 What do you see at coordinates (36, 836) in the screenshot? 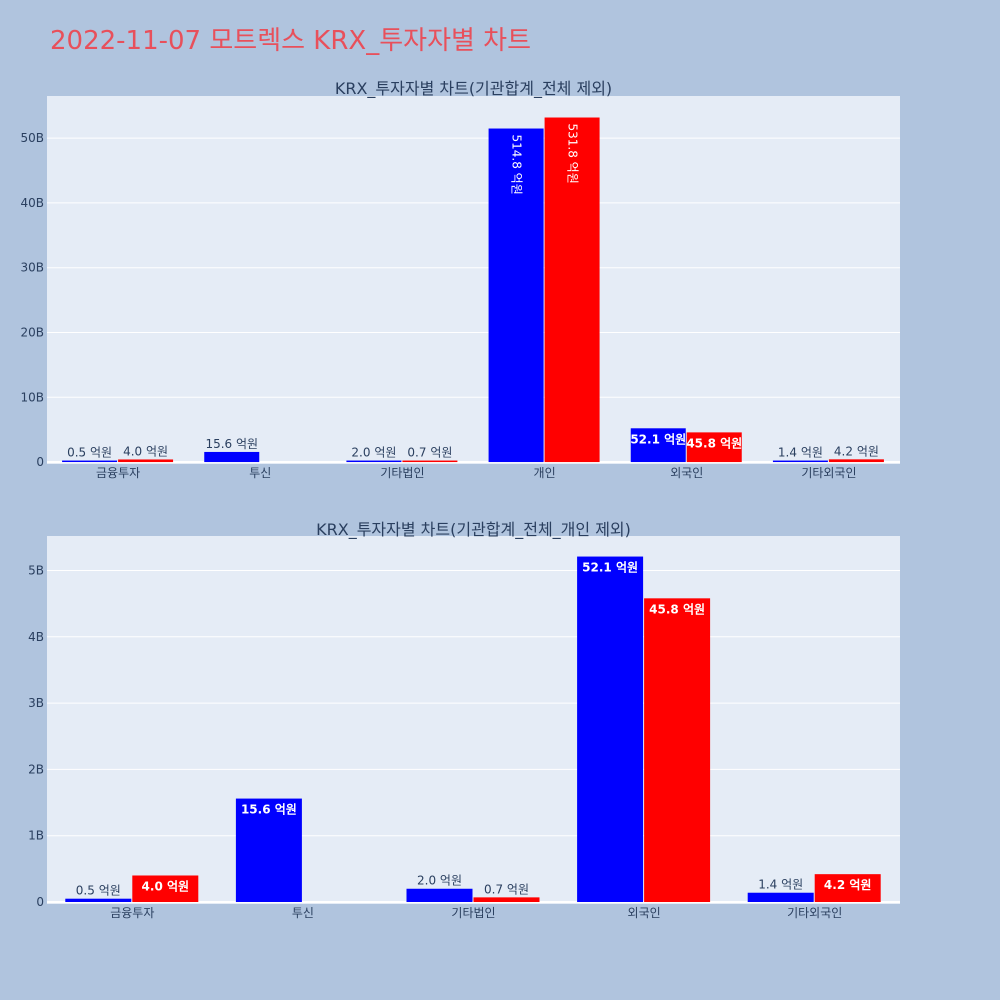
I see `y-tick-label: 1B` at bounding box center [36, 836].